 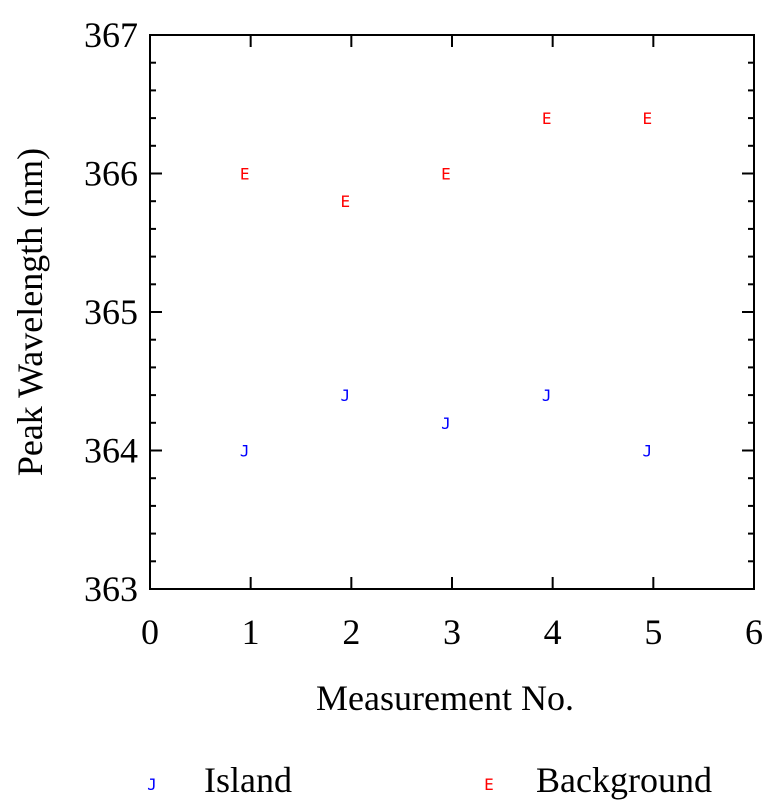 I want to click on x-tick-label: 1, so click(x=251, y=632).